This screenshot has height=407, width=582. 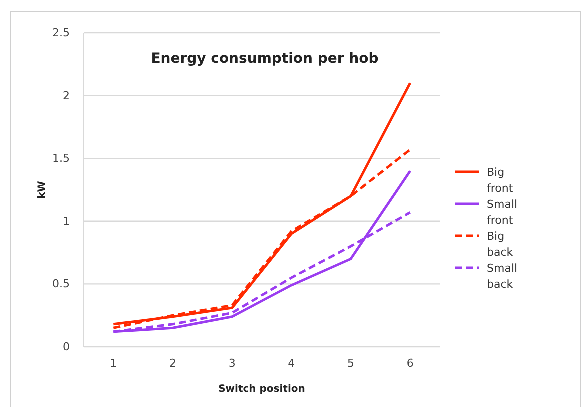 What do you see at coordinates (262, 389) in the screenshot?
I see `x-axis-title: Switch position` at bounding box center [262, 389].